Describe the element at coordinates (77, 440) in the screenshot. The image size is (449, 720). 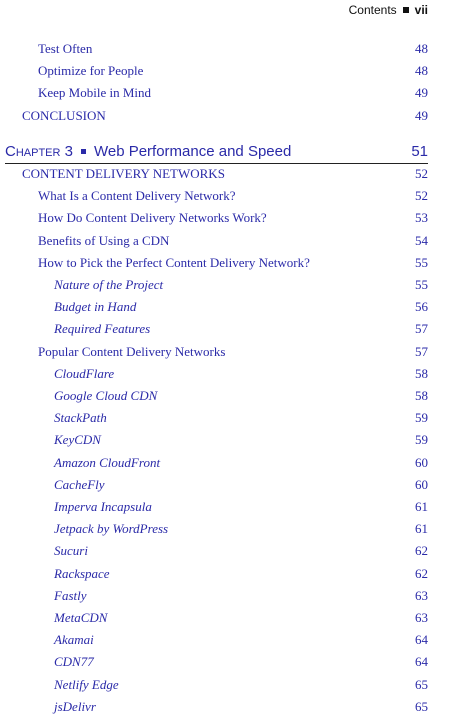
I see `toc-subentry-title: KeyCDN` at that location.